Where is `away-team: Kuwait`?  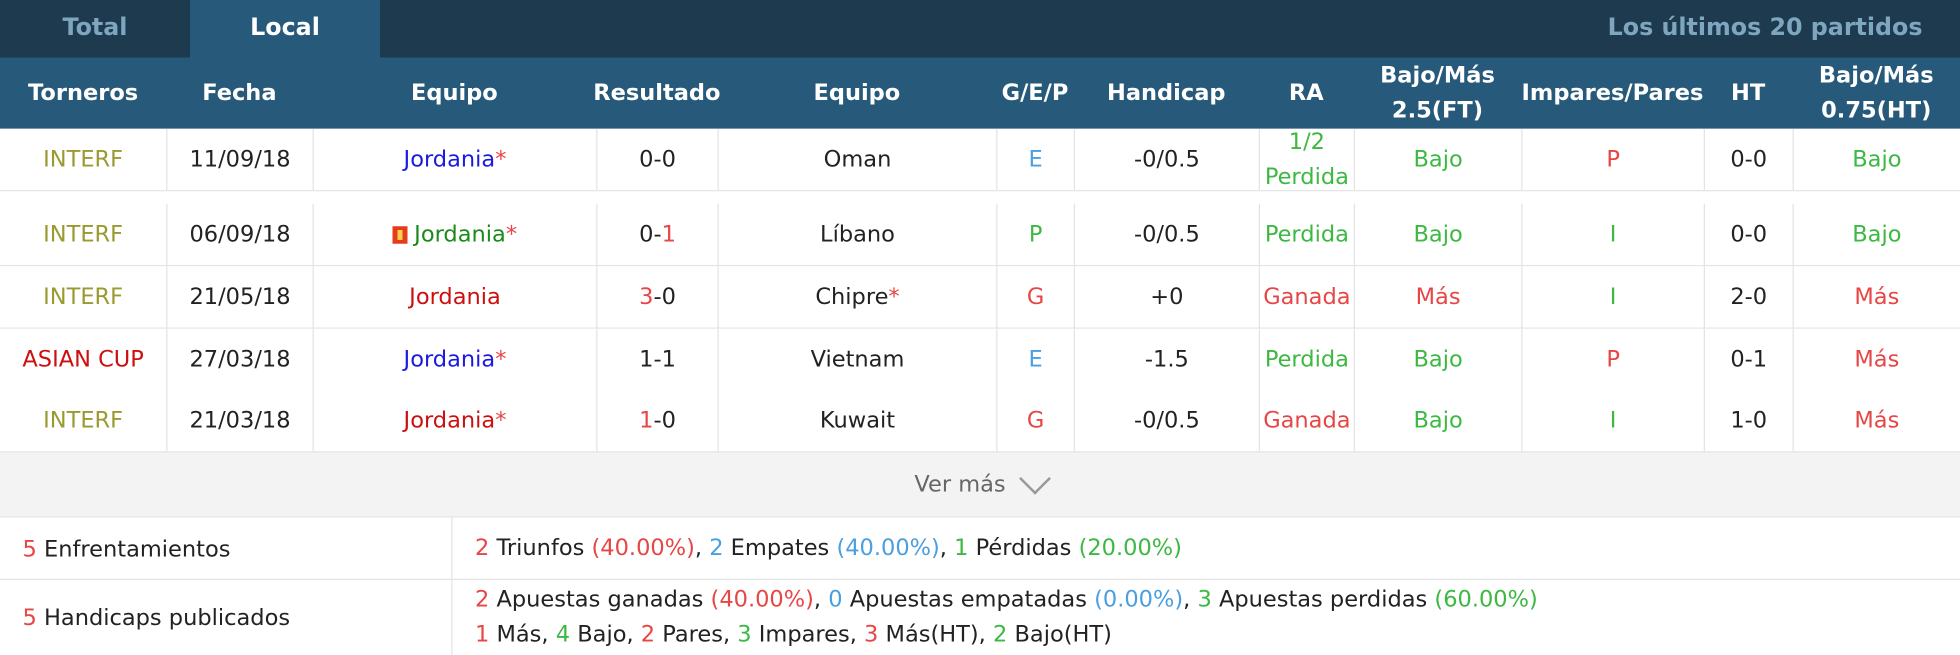
away-team: Kuwait is located at coordinates (857, 420).